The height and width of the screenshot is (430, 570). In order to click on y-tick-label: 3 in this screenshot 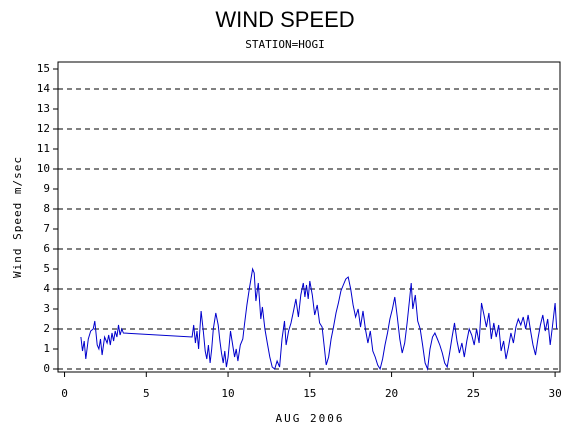, I will do `click(46, 308)`.